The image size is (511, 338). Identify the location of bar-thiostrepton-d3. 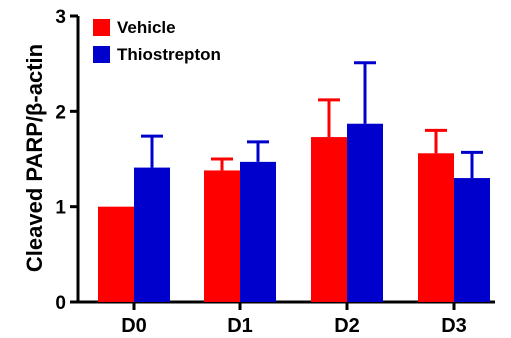
(472, 240).